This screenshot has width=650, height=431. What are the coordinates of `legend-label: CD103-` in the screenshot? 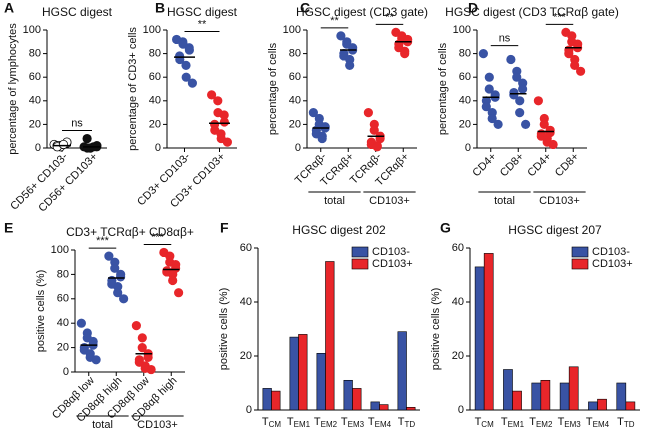 It's located at (611, 252).